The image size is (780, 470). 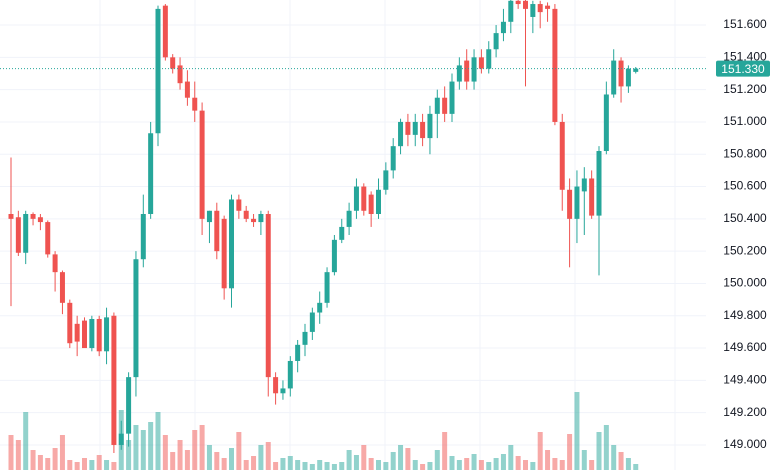 What do you see at coordinates (745, 412) in the screenshot?
I see `y-tick-label: 149.200` at bounding box center [745, 412].